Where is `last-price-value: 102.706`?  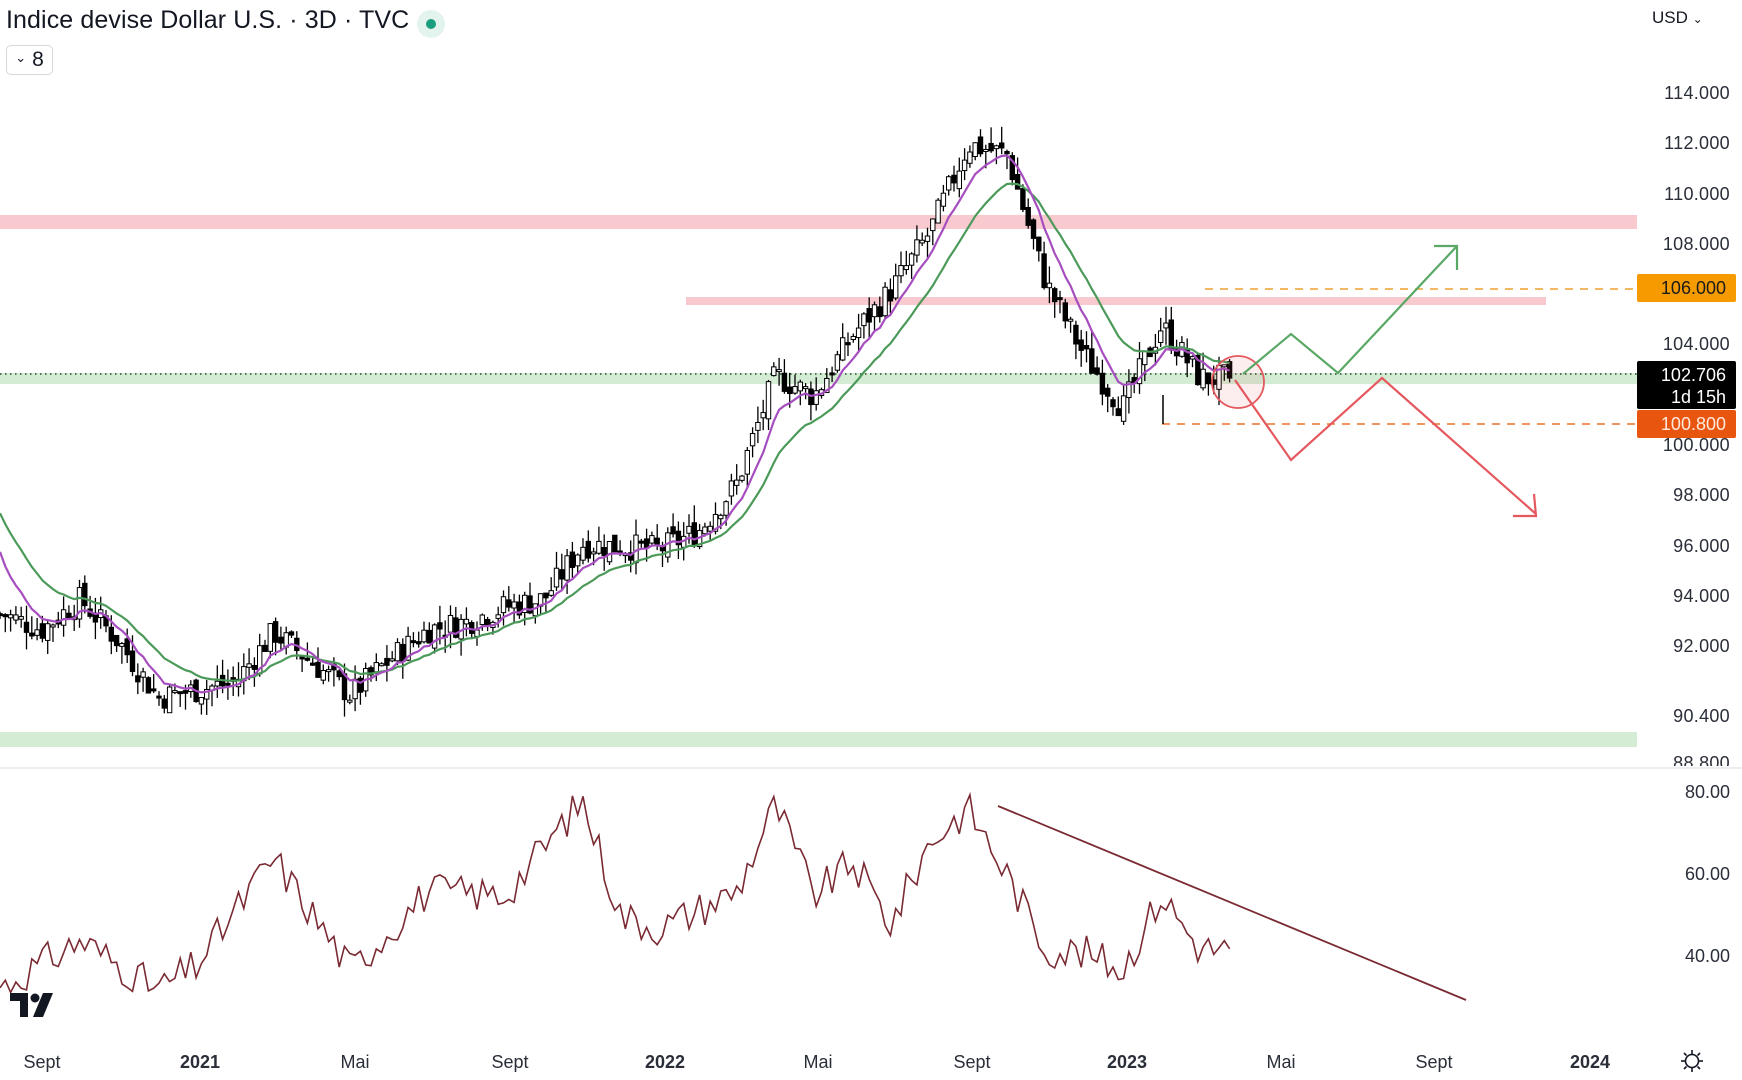
last-price-value: 102.706 is located at coordinates (1693, 375).